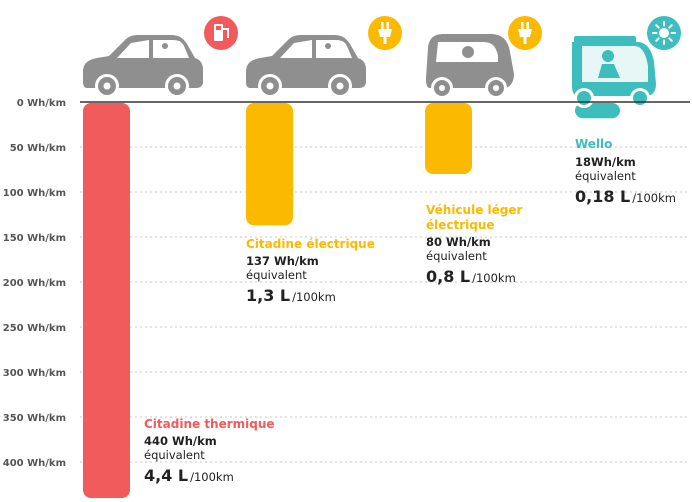 The width and height of the screenshot is (692, 502). Describe the element at coordinates (460, 225) in the screenshot. I see `category-label: électrique` at that location.